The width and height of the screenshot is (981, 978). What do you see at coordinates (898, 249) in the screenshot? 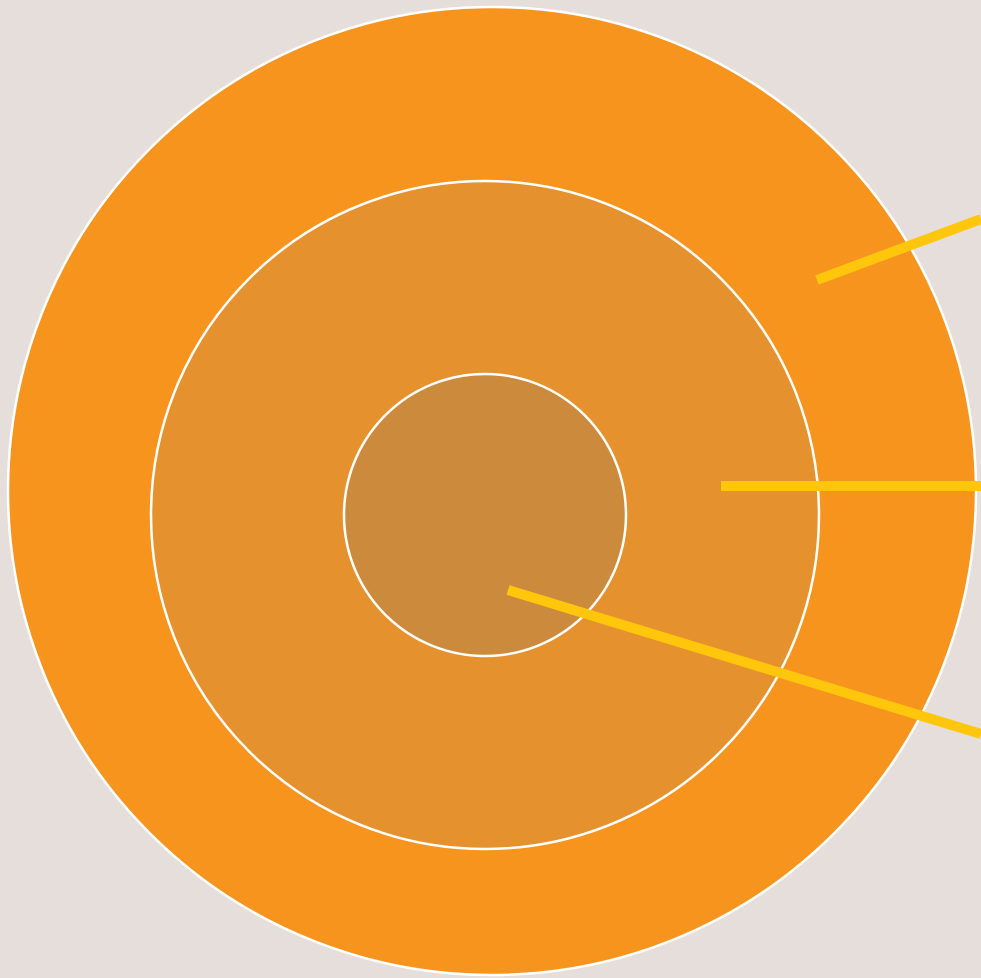
I see `leader-line-outer` at bounding box center [898, 249].